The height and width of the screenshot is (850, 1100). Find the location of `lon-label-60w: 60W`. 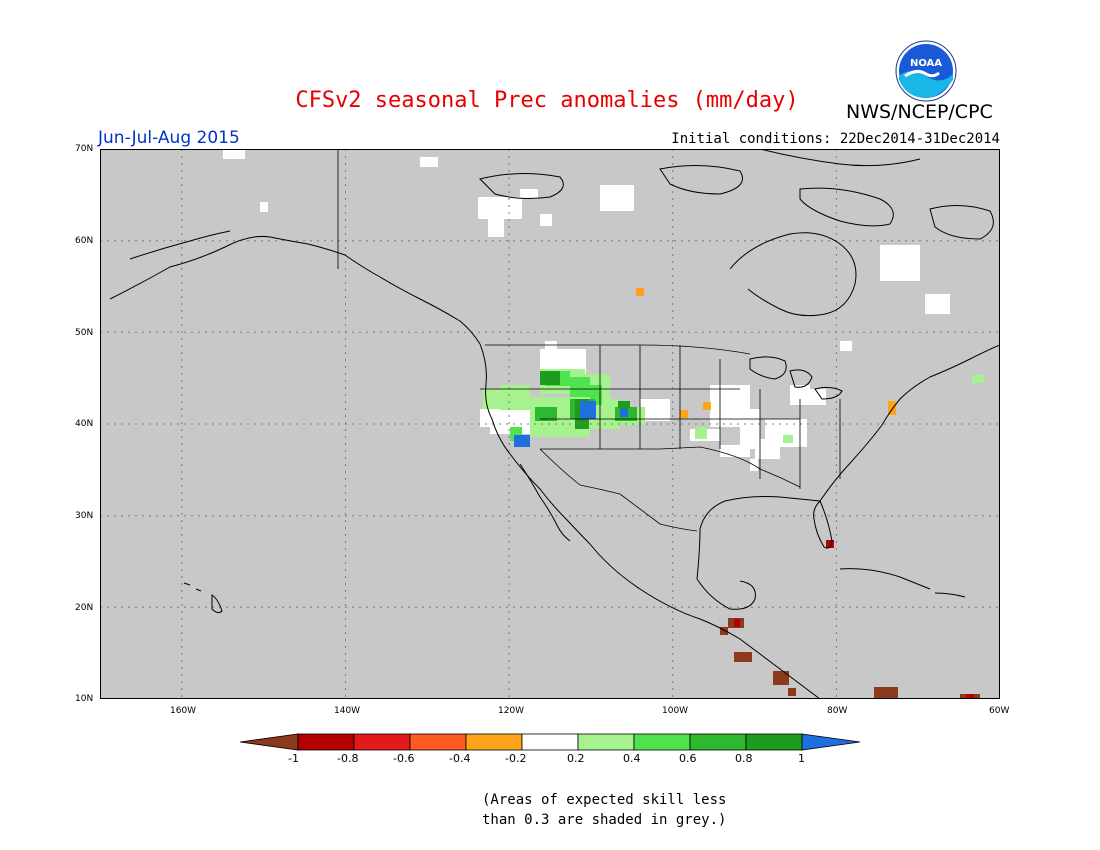

lon-label-60w: 60W is located at coordinates (999, 711).